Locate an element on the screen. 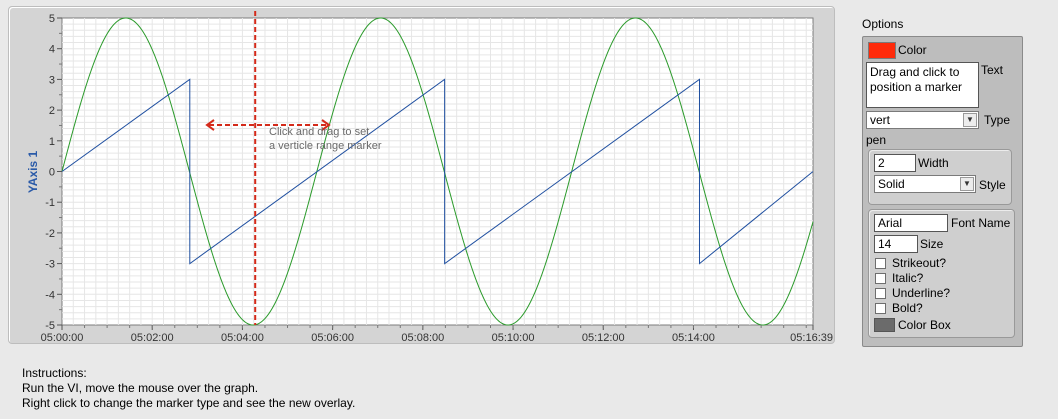  pen-subpanel: 2 Width Solid ▼ Style is located at coordinates (940, 177).